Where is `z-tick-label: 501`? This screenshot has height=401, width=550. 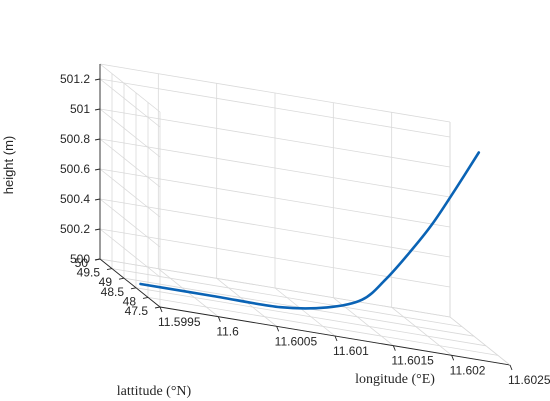
z-tick-label: 501 is located at coordinates (80, 109).